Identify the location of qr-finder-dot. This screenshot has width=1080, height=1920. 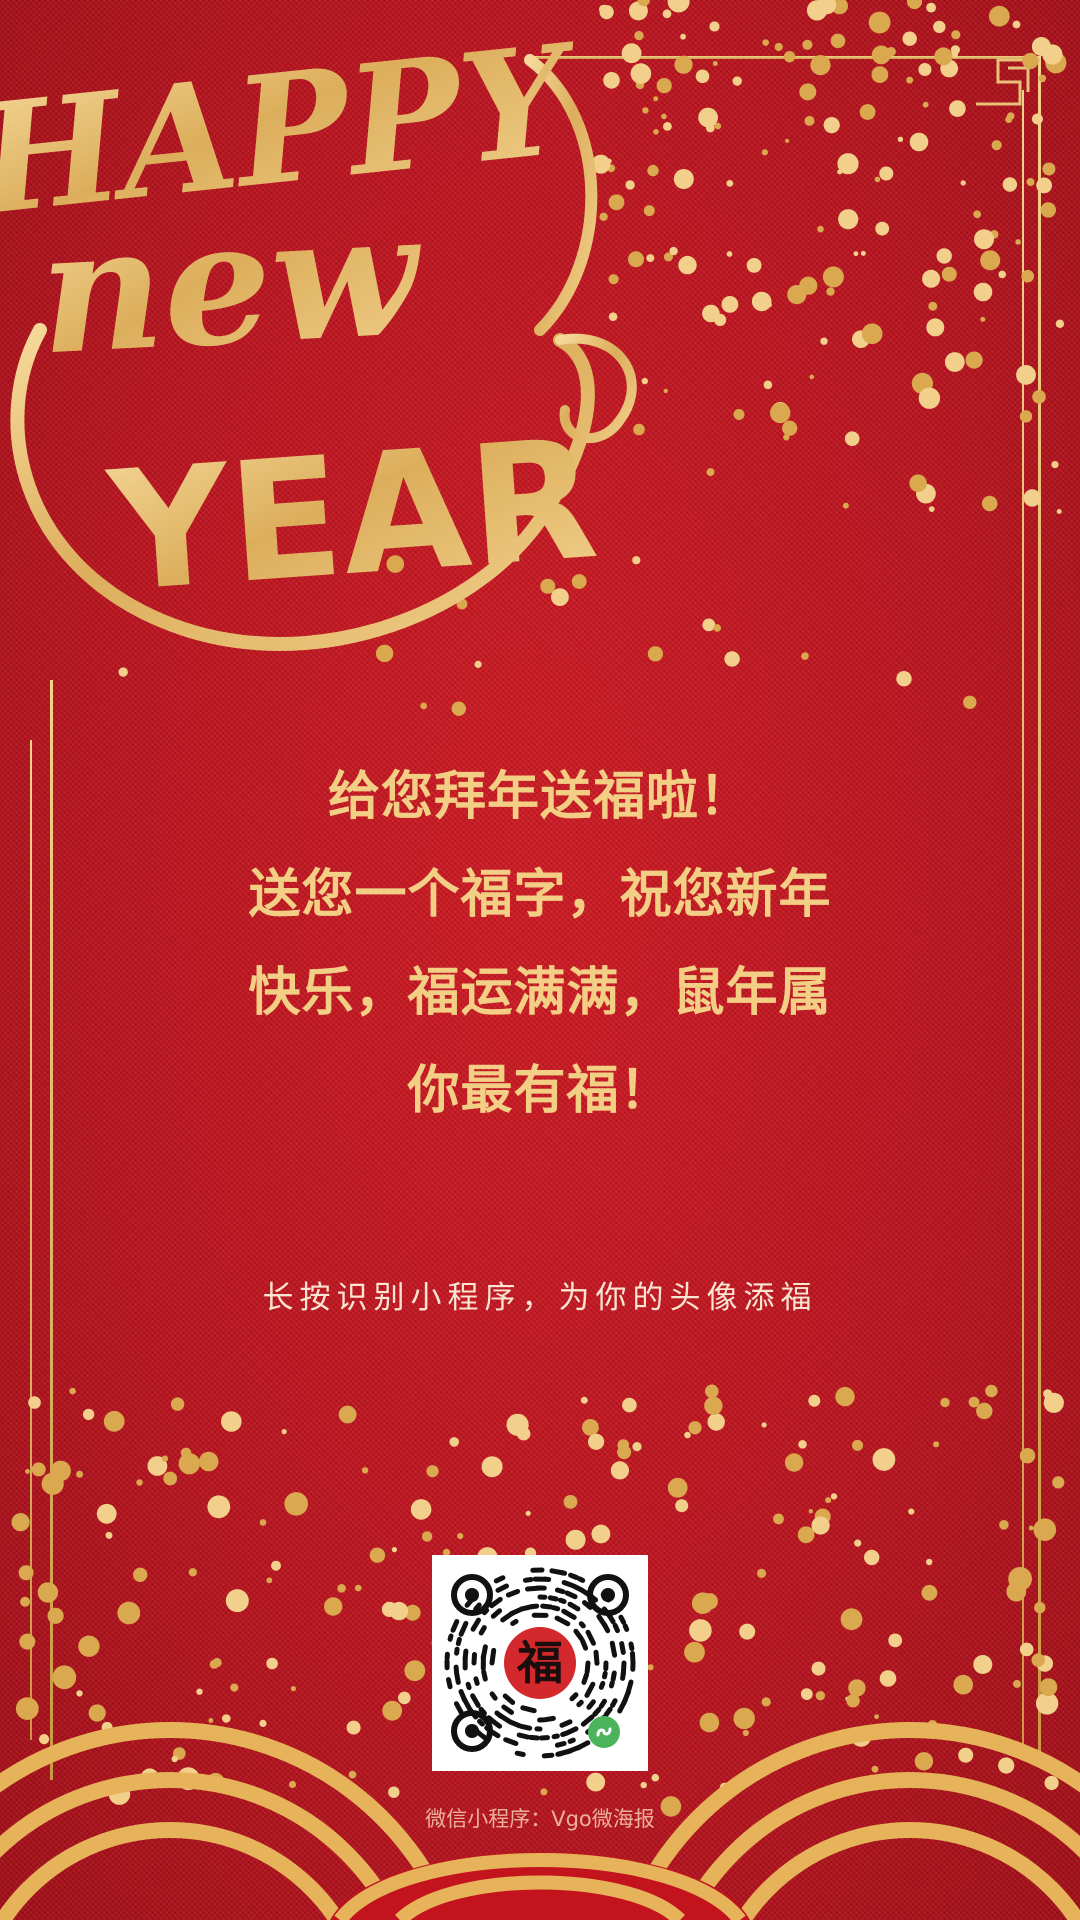
(472, 1731).